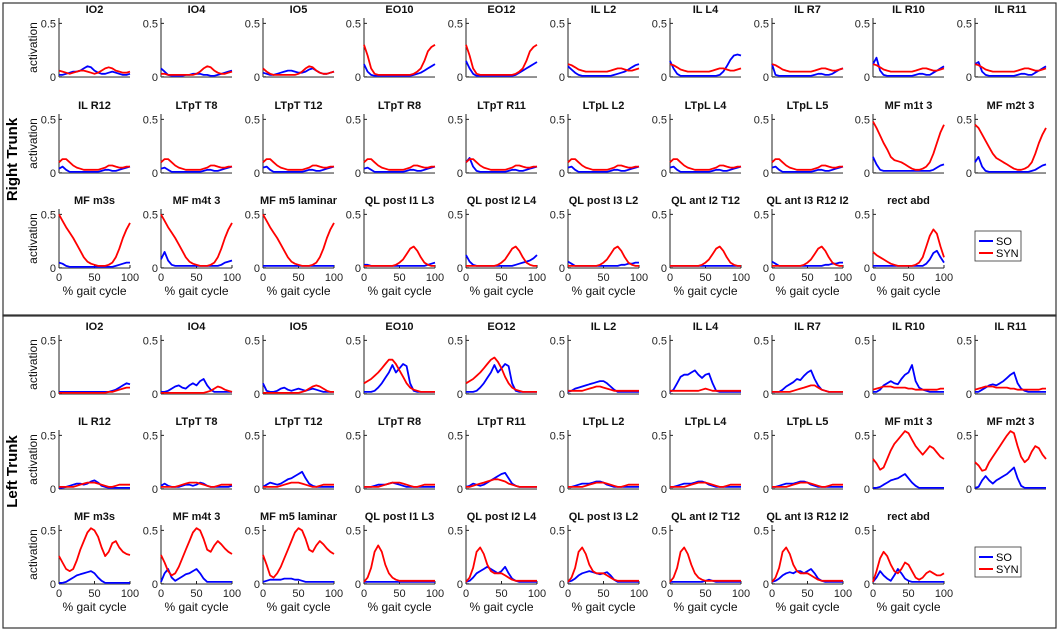 This screenshot has height=630, width=1059. Describe the element at coordinates (900, 140) in the screenshot. I see `subplot: MF m1t 3 0 0.5` at that location.